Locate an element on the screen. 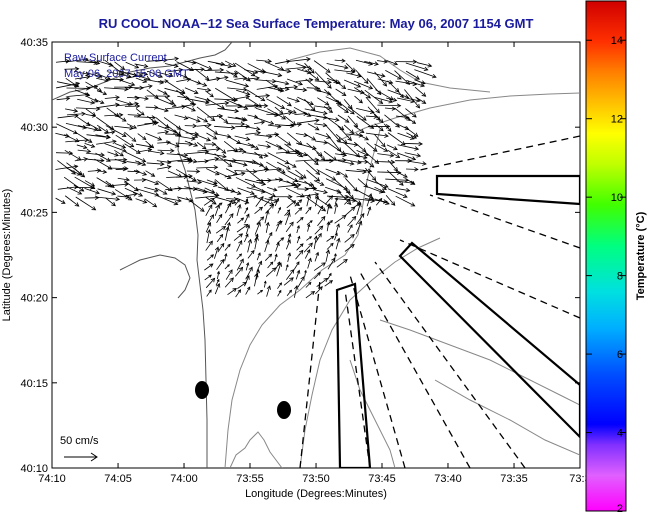  y-tick-label: 40:30 is located at coordinates (34, 128).